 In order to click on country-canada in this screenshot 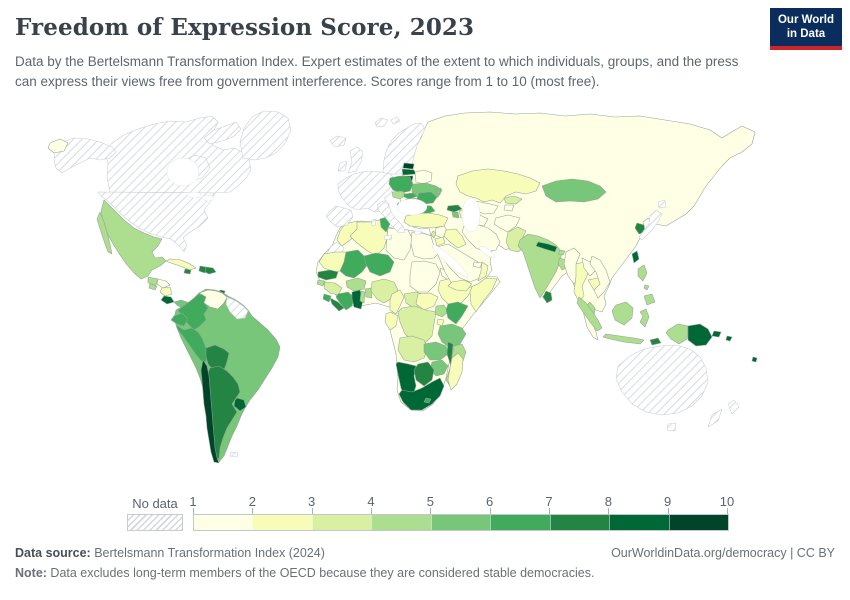, I will do `click(178, 154)`.